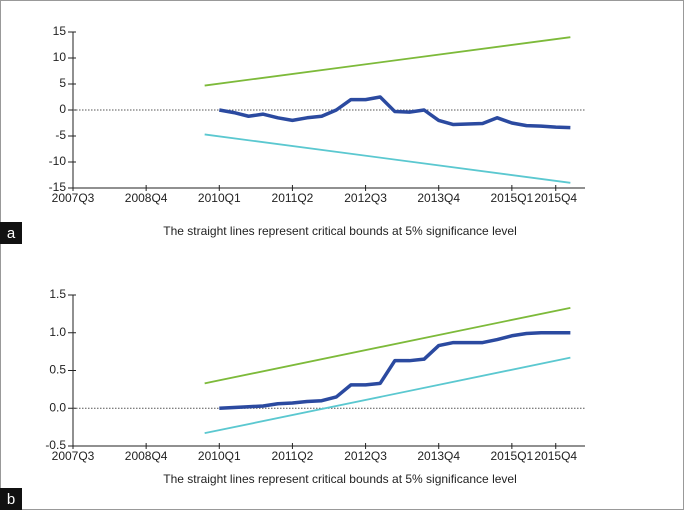  I want to click on y-tick-label: 0, so click(62, 109).